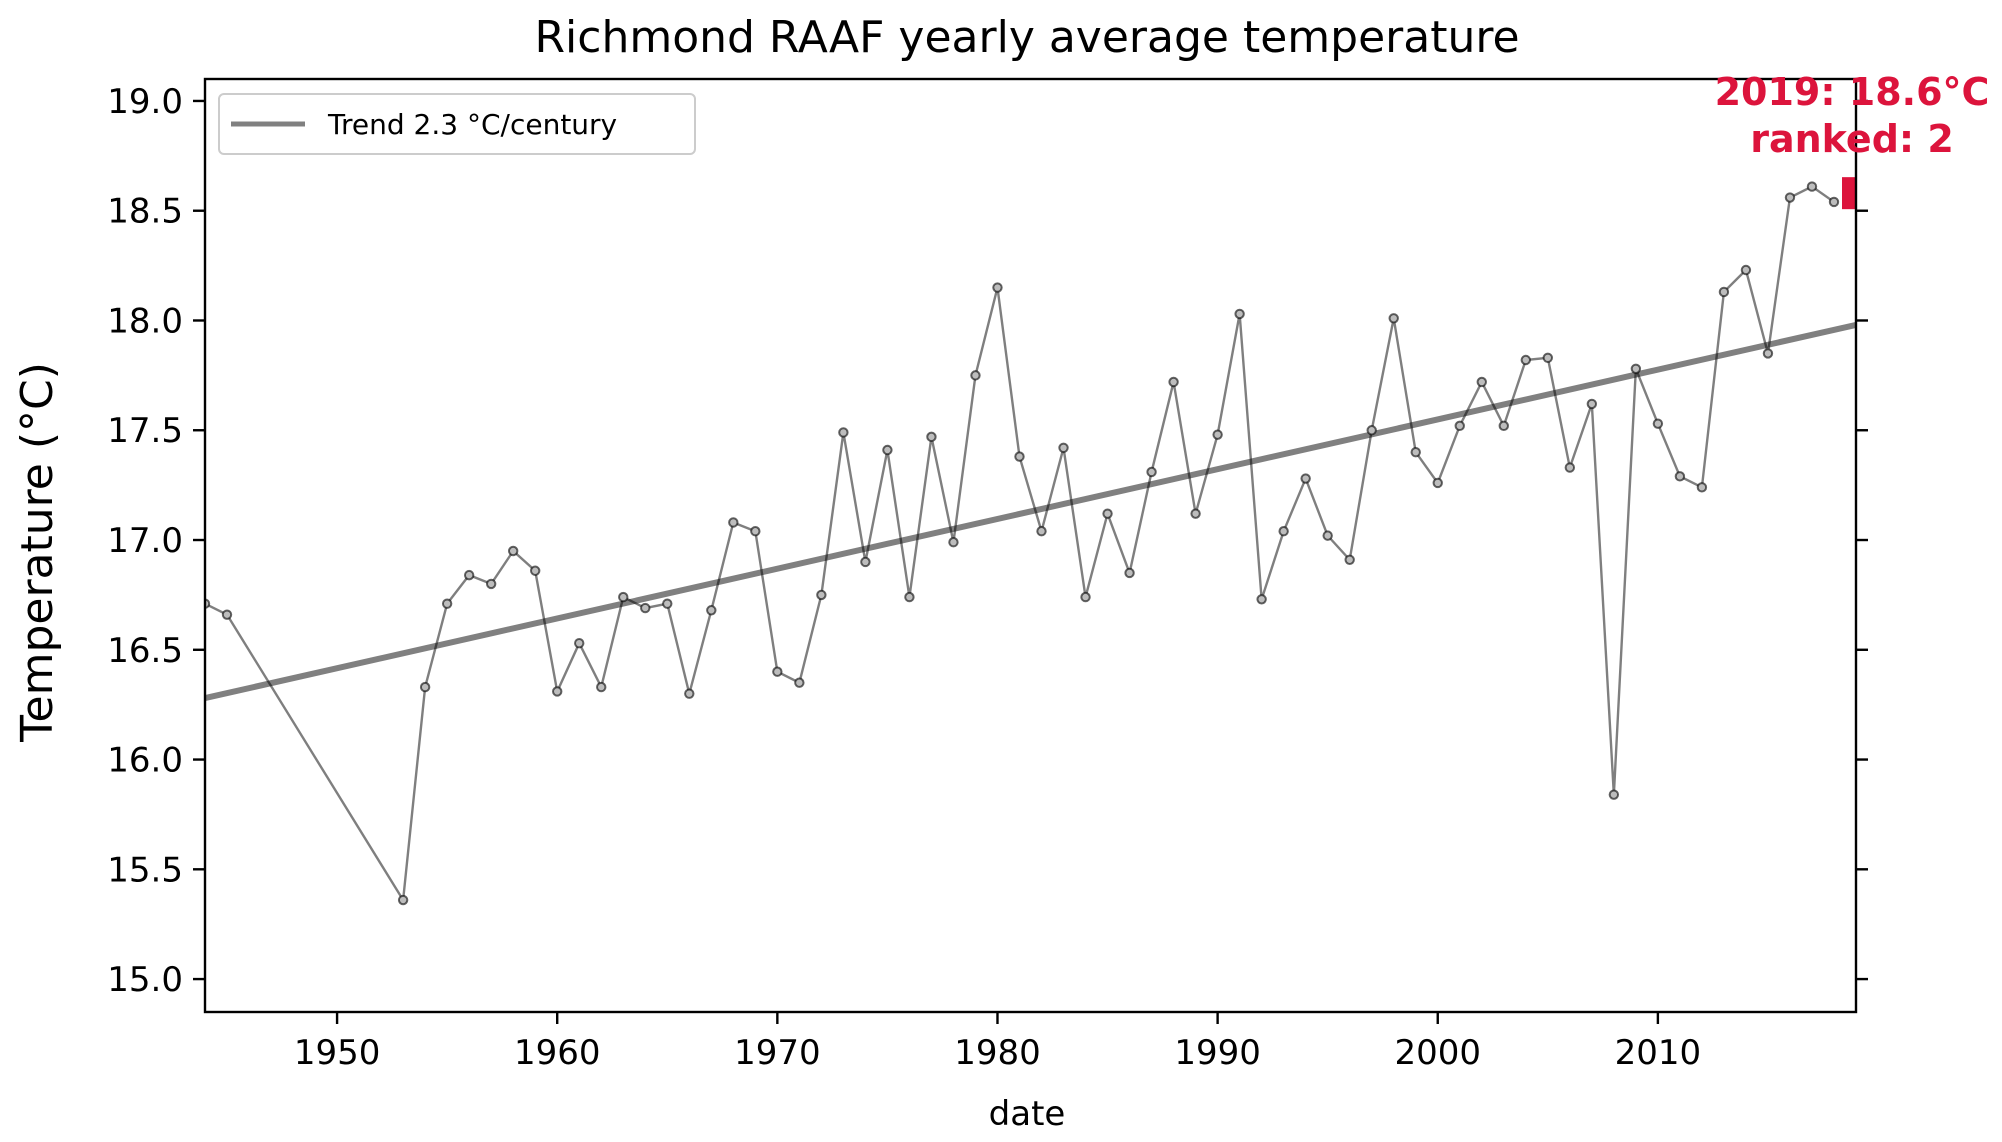 This screenshot has width=2002, height=1142. I want to click on y-tick-label: 16.0, so click(145, 761).